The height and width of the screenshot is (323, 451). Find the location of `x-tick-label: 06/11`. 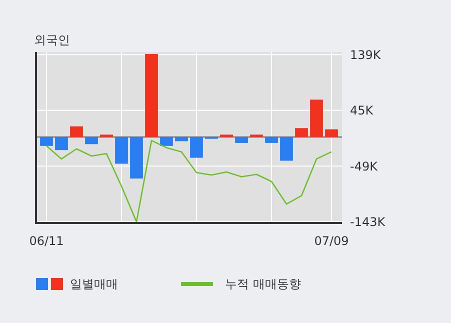

x-tick-label: 06/11 is located at coordinates (46, 241).